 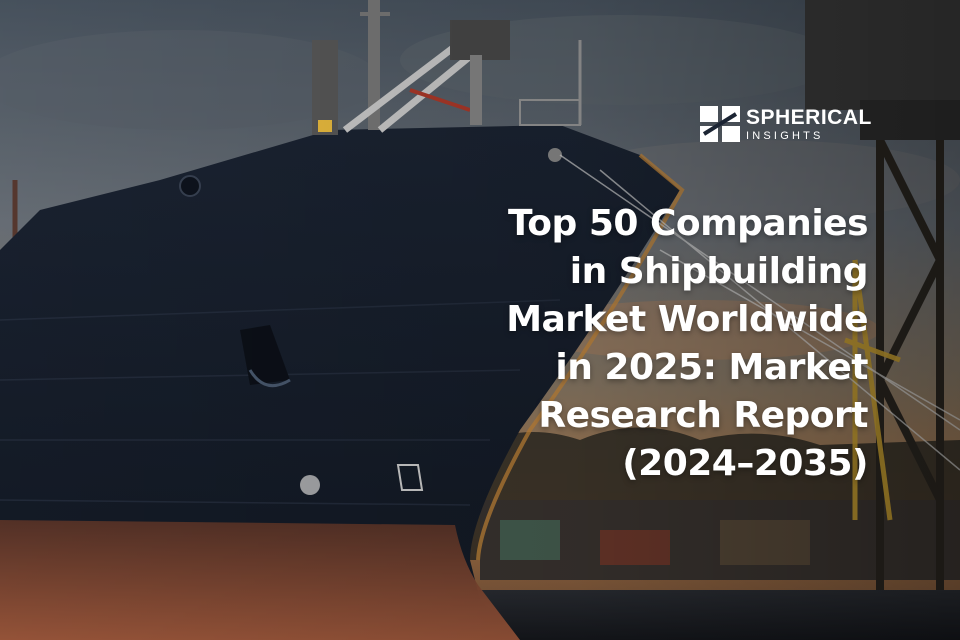 What do you see at coordinates (711, 367) in the screenshot?
I see `headline-line: in 2025: Market` at bounding box center [711, 367].